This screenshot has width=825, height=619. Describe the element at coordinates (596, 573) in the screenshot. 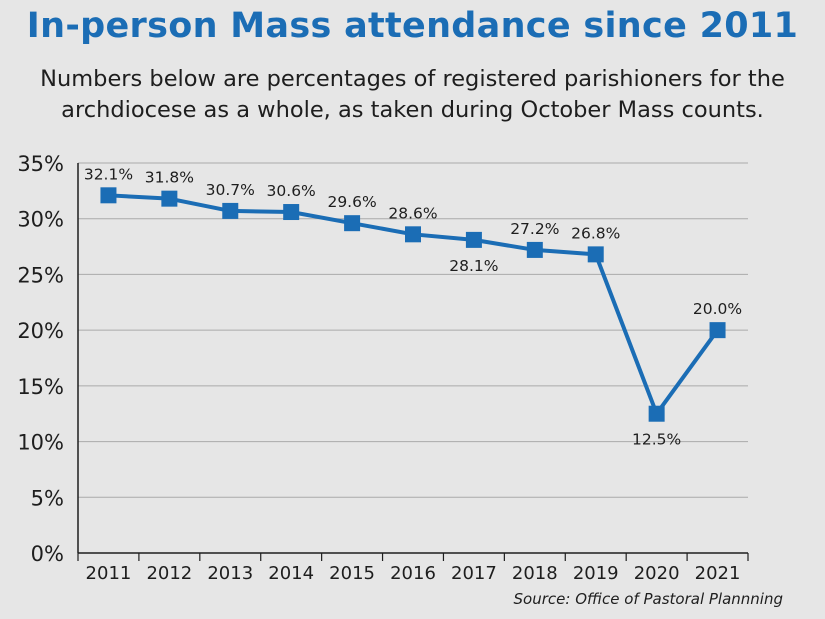

I see `x-tick-label: 2019` at that location.